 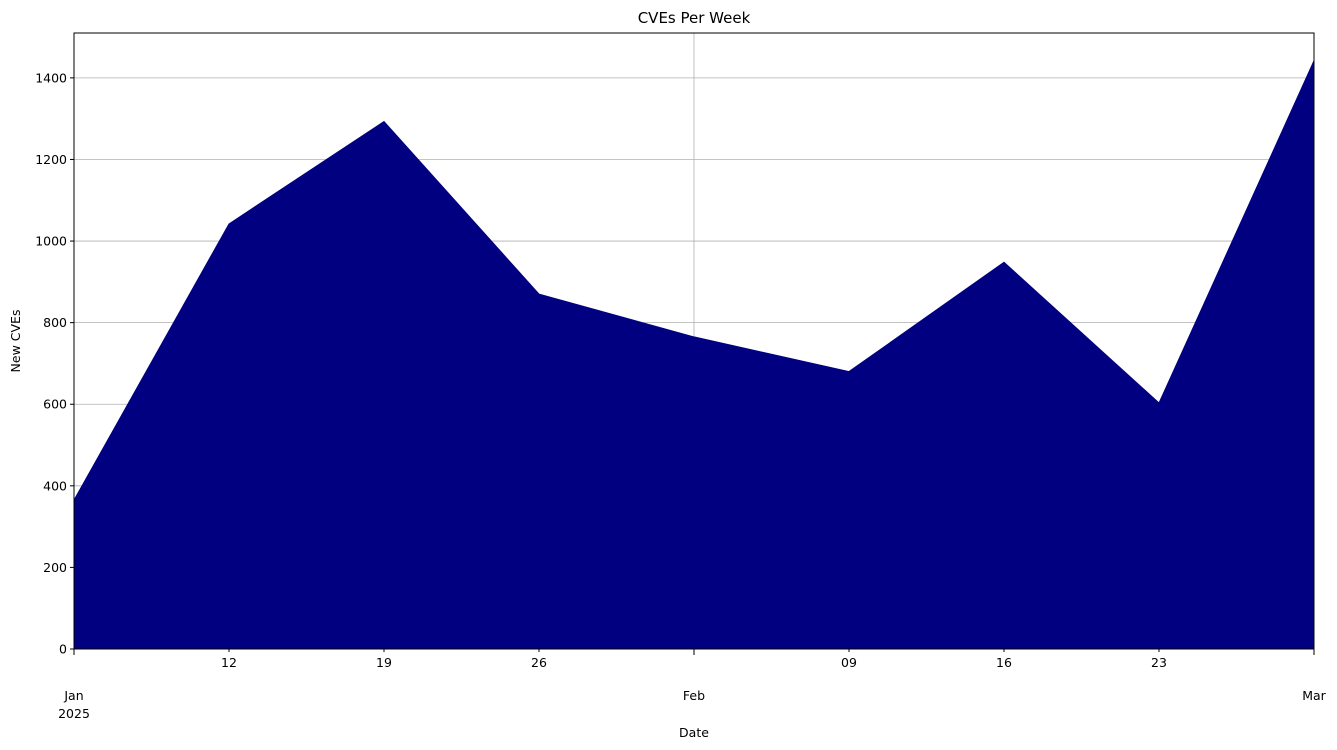 I want to click on x-axis-ticks: 12 19 26 09 16 23 Jan 2025 Feb Mar, so click(x=692, y=685).